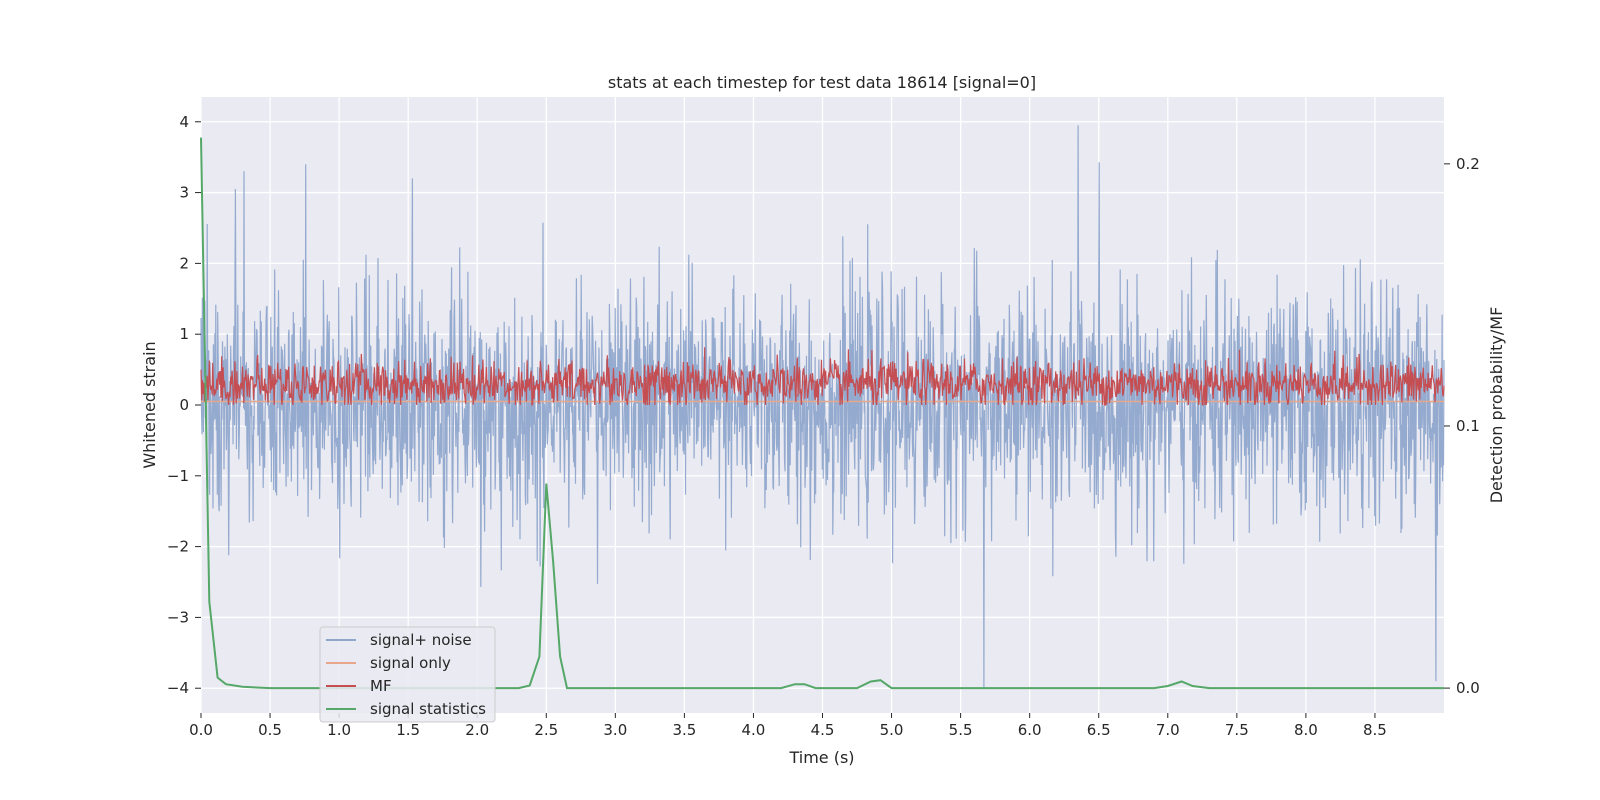  What do you see at coordinates (1030, 730) in the screenshot?
I see `x-tick-label-12: 6.0` at bounding box center [1030, 730].